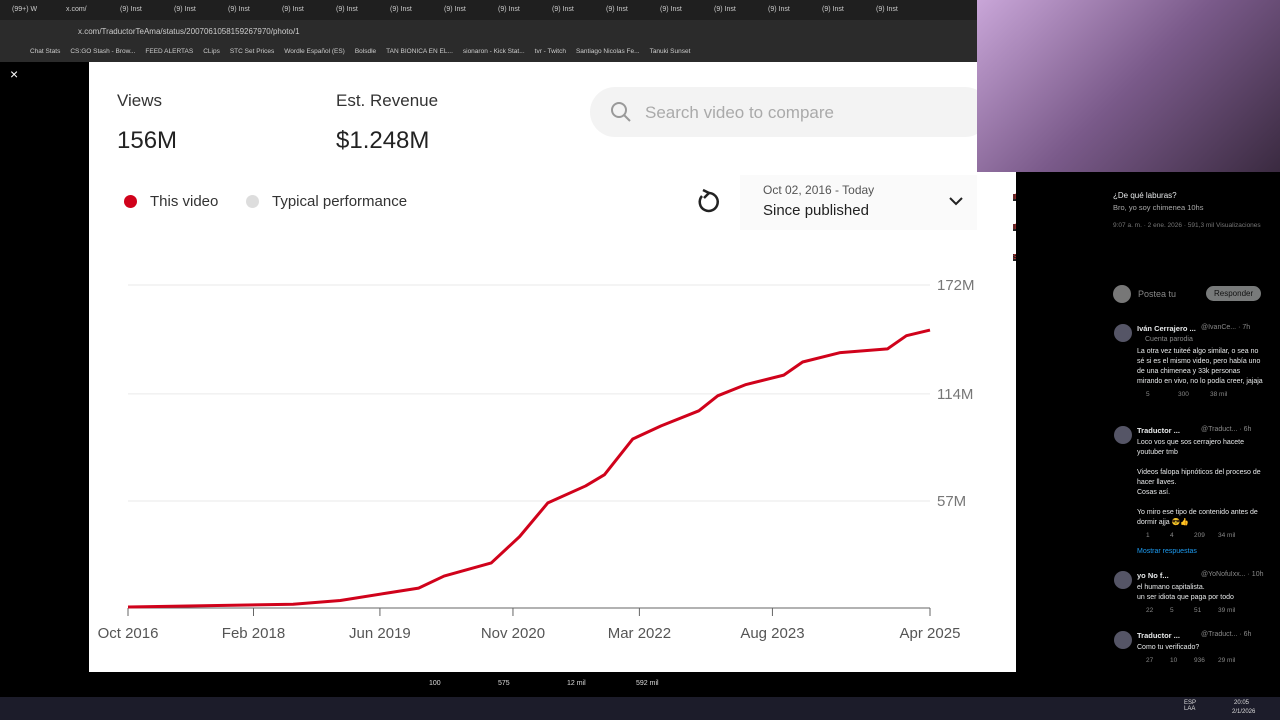  I want to click on bookmark: Bolsdle, so click(365, 51).